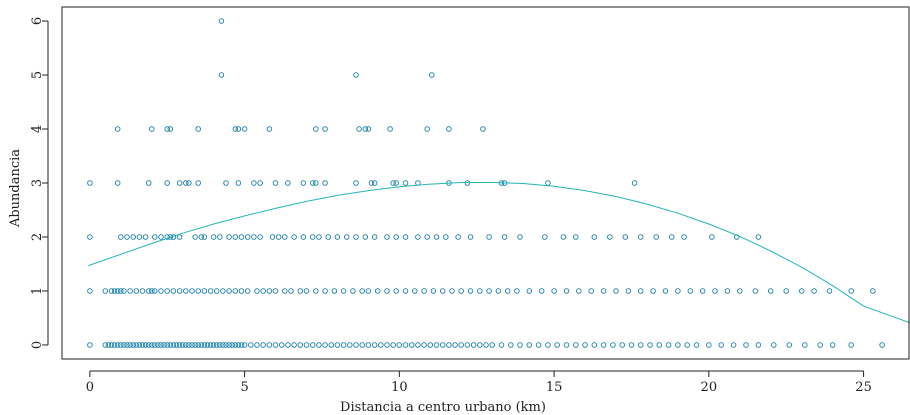 Image resolution: width=910 pixels, height=415 pixels. Describe the element at coordinates (90, 387) in the screenshot. I see `x-tick-label: 0` at that location.